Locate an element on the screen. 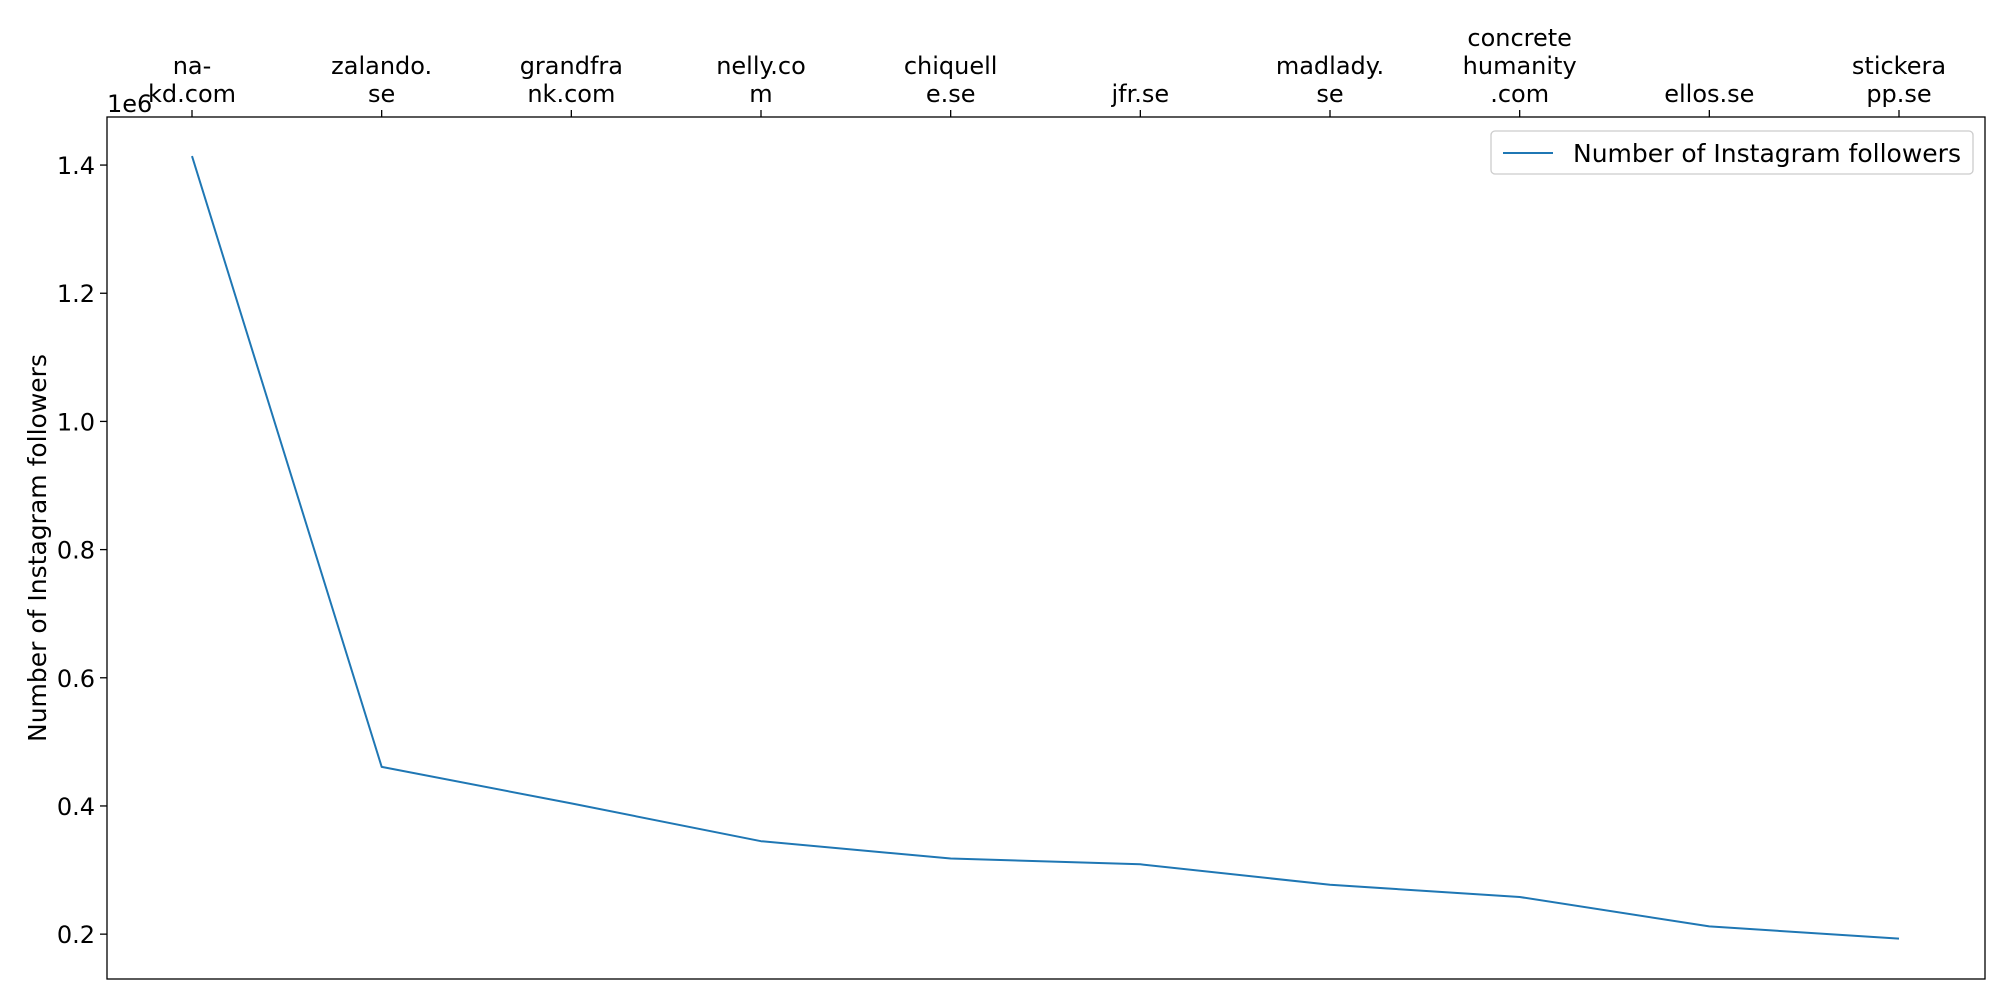 This screenshot has width=2000, height=1000. y-tick-label: 1.4 is located at coordinates (76, 166).